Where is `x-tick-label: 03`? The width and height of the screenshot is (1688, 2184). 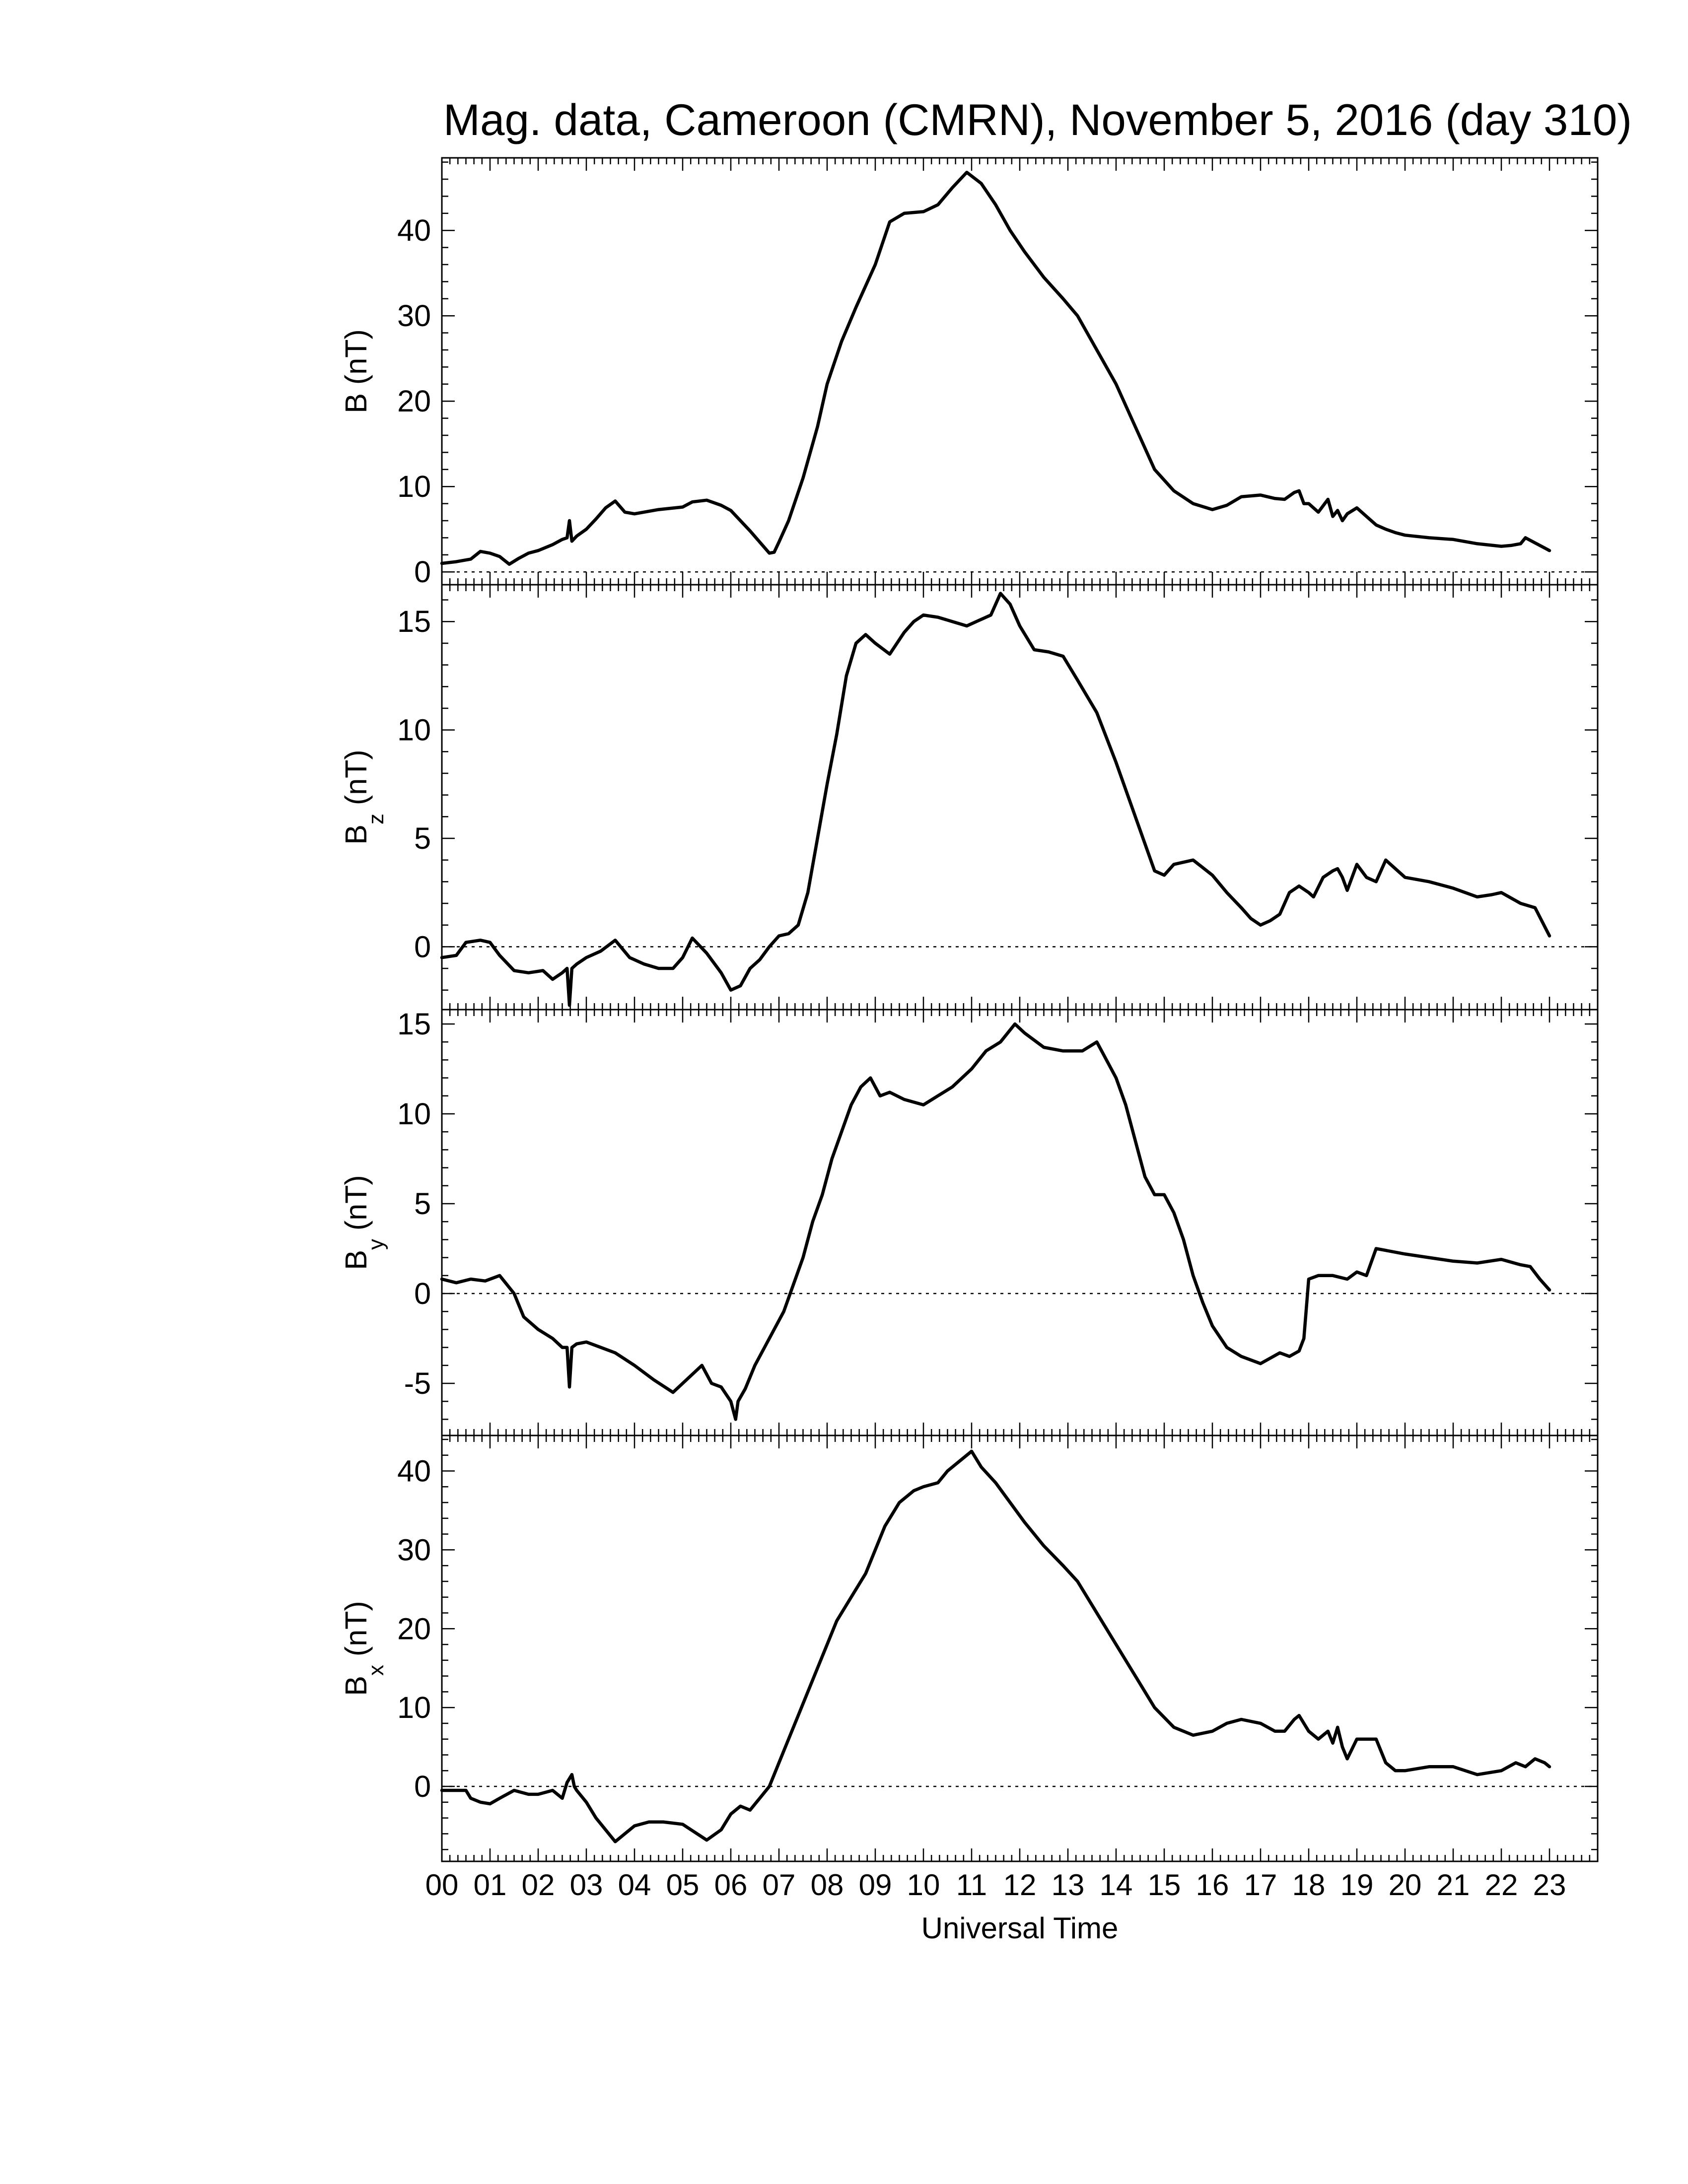 x-tick-label: 03 is located at coordinates (586, 1885).